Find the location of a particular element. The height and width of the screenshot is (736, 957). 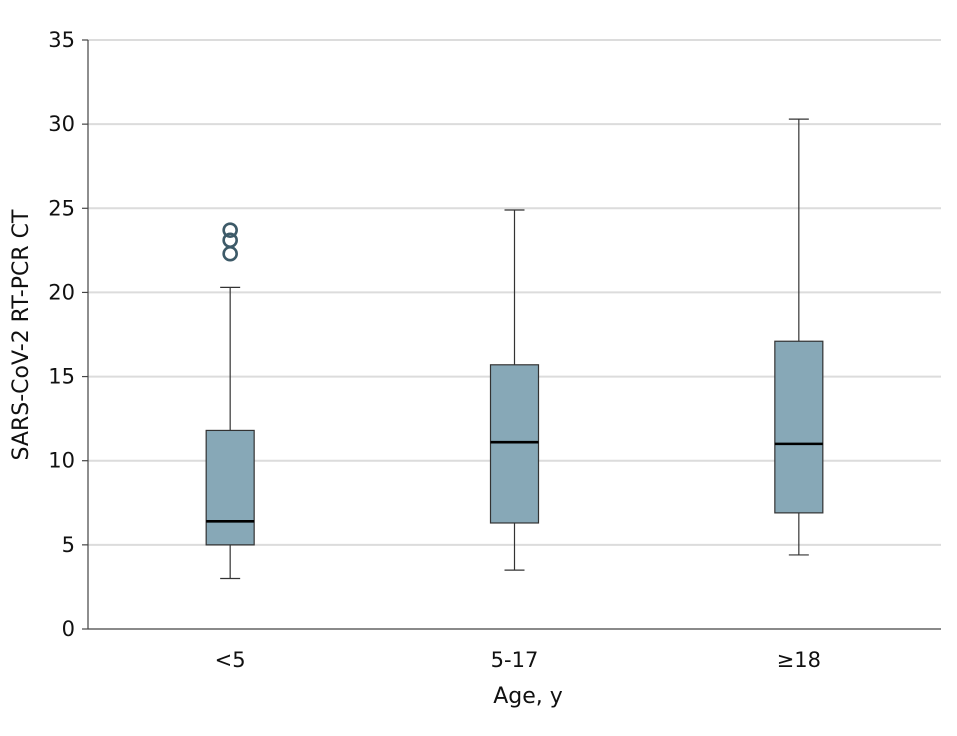

y-tick-label: 10 is located at coordinates (61, 461).